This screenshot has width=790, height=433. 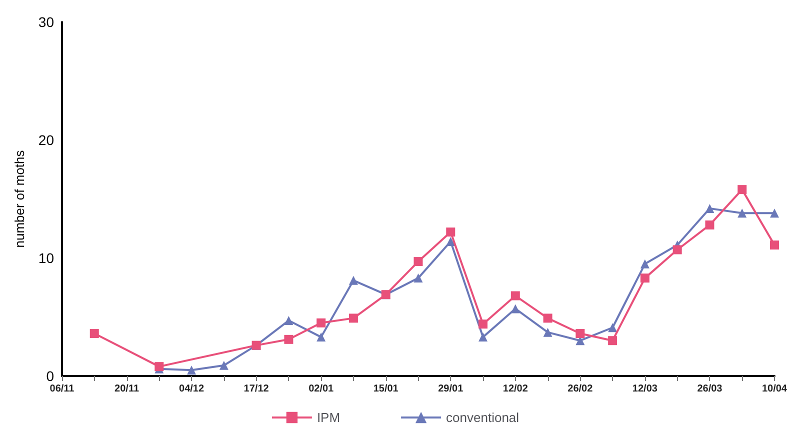 I want to click on y-tick-label: 20, so click(x=46, y=140).